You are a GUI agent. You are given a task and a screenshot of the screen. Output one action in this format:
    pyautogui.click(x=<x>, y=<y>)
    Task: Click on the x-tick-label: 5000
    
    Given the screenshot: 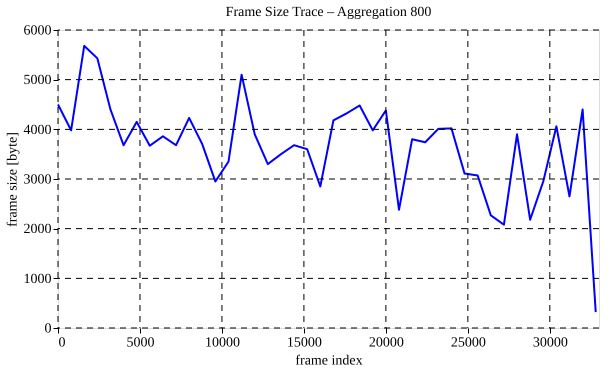 What is the action you would take?
    pyautogui.click(x=140, y=343)
    